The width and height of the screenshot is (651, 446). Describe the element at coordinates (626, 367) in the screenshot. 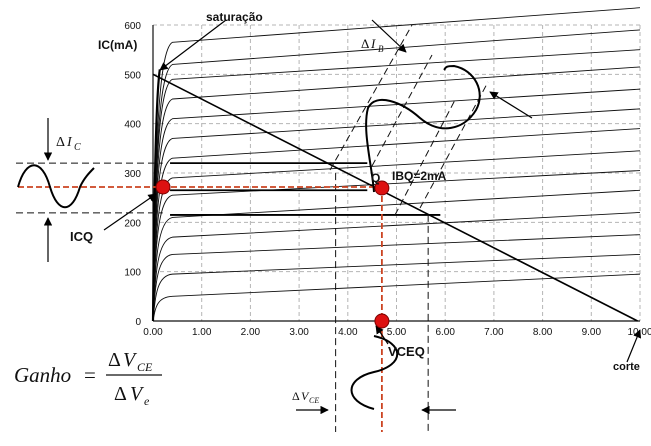

I see `cutoff-label: corte` at that location.